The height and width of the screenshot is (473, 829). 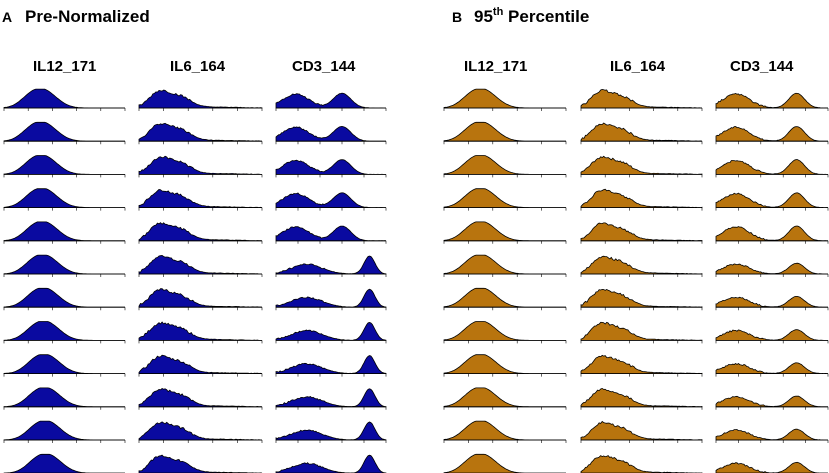 What do you see at coordinates (483, 16) in the screenshot?
I see `panel-b-title-main: 95` at bounding box center [483, 16].